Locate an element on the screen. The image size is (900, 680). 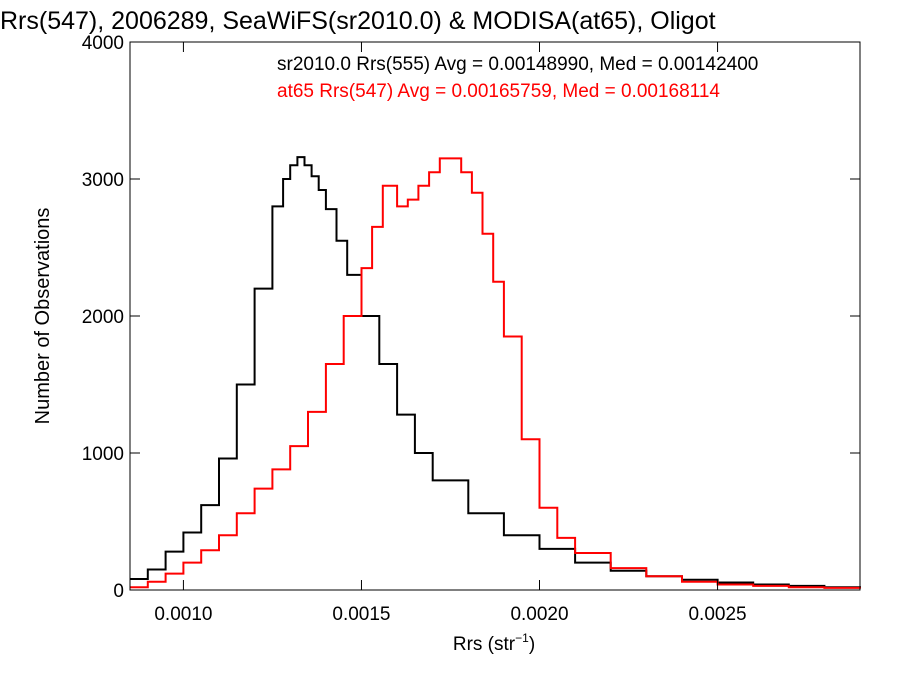
y-tick-label-4: 4000 is located at coordinates (103, 43).